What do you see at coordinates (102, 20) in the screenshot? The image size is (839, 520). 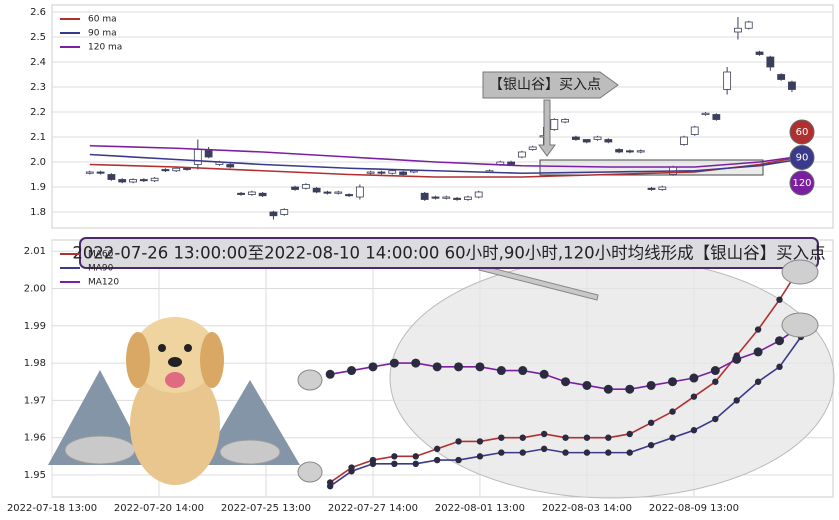 I see `legend-label: 60 ma` at bounding box center [102, 20].